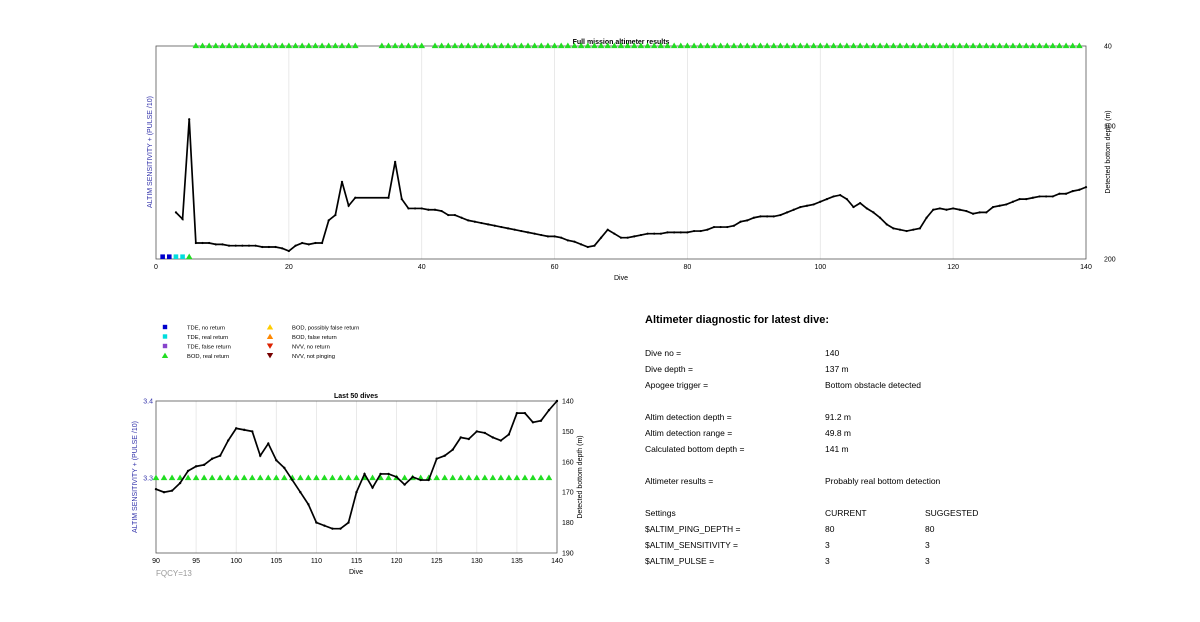 The width and height of the screenshot is (1200, 622). What do you see at coordinates (311, 347) in the screenshot?
I see `legend-label: NVV, no return` at bounding box center [311, 347].